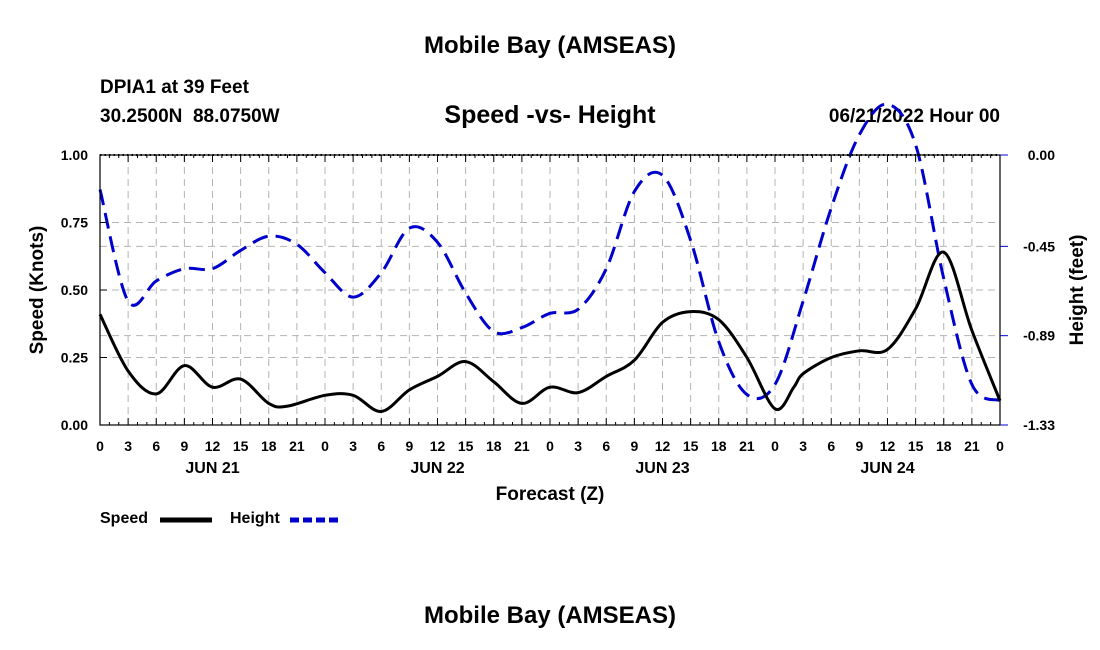 This screenshot has width=1100, height=650. What do you see at coordinates (190, 116) in the screenshot?
I see `coordinates-label: 30.2500N 88.0750W` at bounding box center [190, 116].